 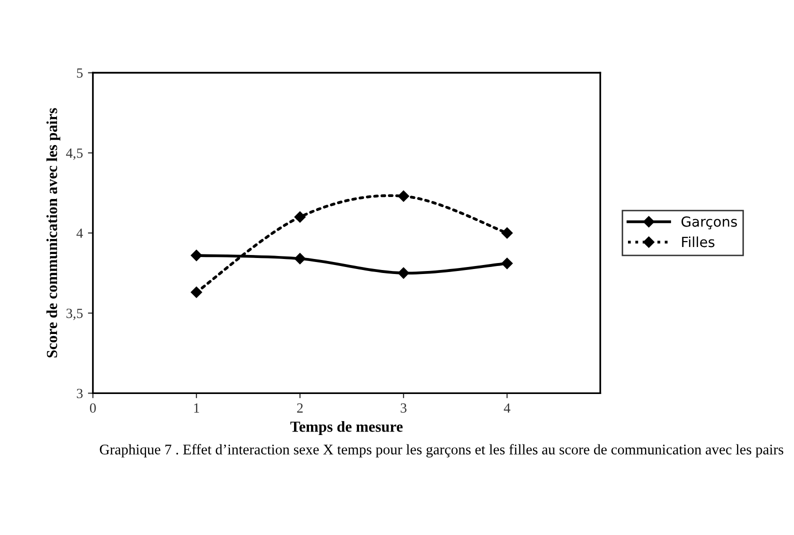 I want to click on x-tick-label: 0, so click(x=93, y=408).